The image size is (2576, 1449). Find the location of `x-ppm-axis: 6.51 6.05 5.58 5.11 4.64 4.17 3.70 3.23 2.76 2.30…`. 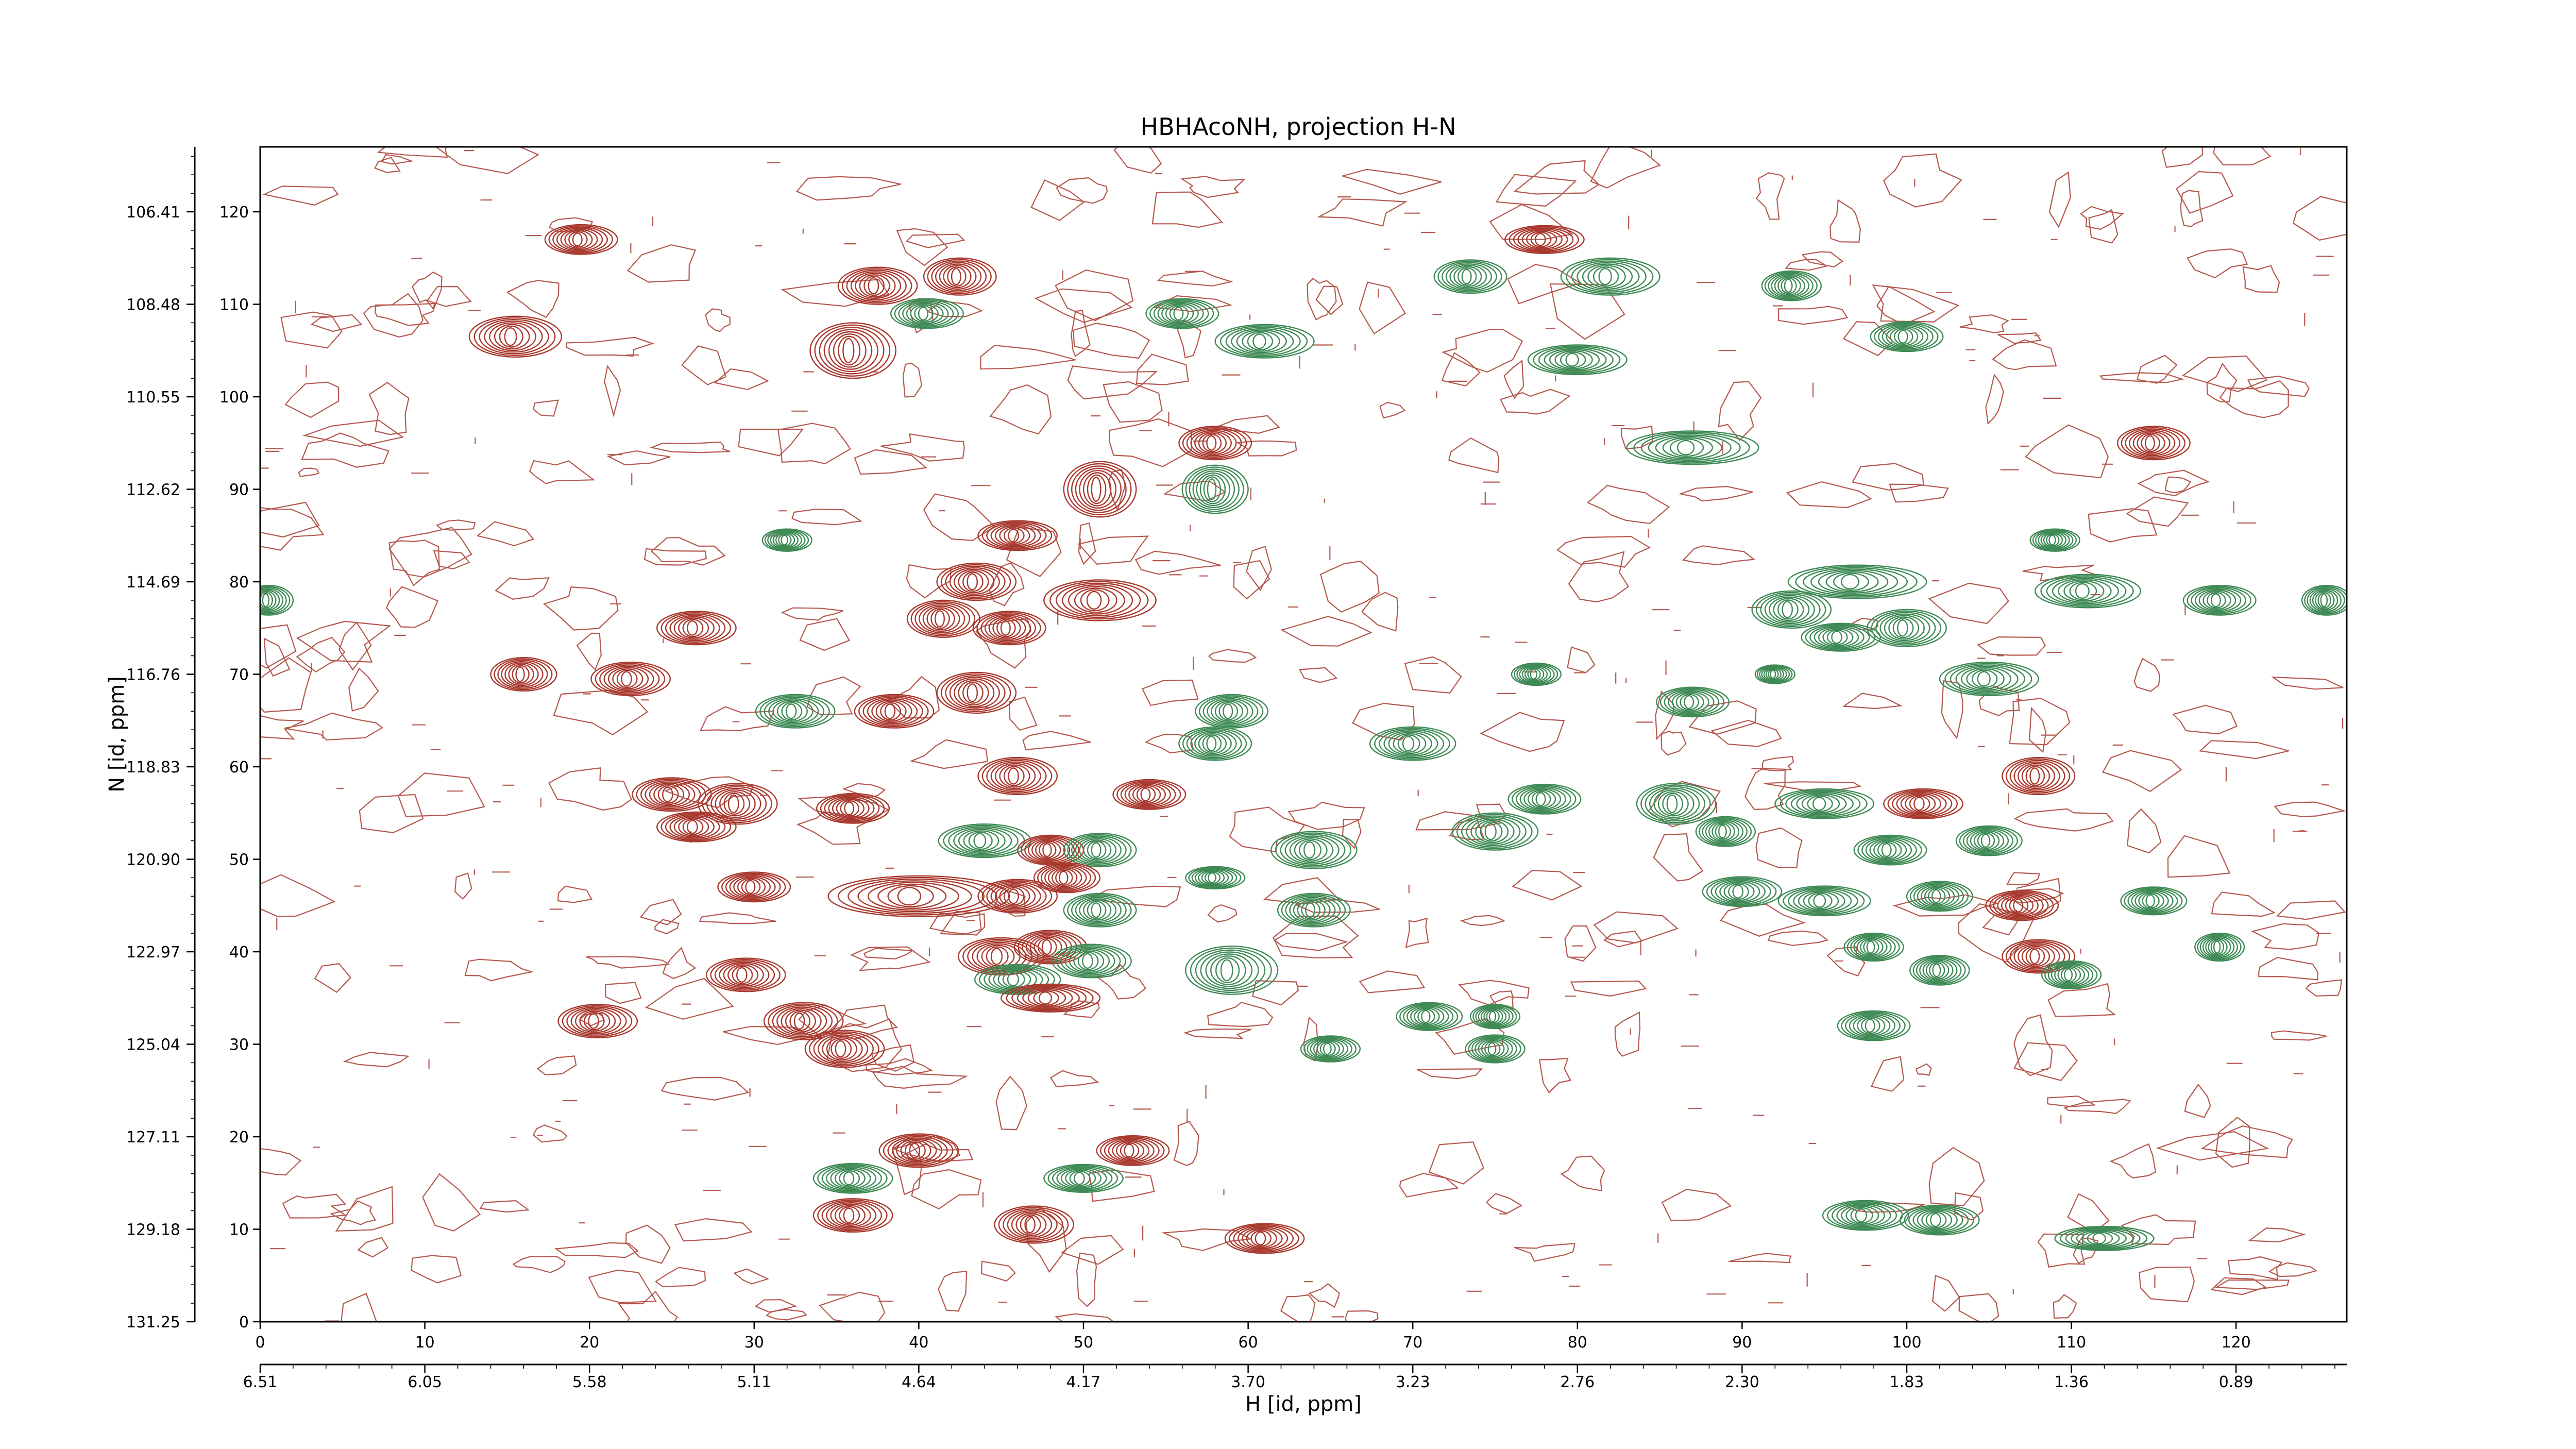

x-ppm-axis: 6.51 6.05 5.58 5.11 4.64 4.17 3.70 3.23 2.76 2.30… is located at coordinates (1289, 1377).